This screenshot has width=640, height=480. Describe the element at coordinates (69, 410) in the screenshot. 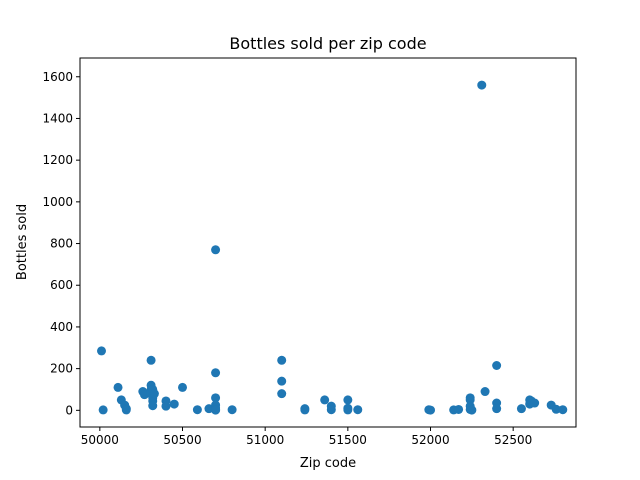

I see `y-tick-label: 0` at that location.